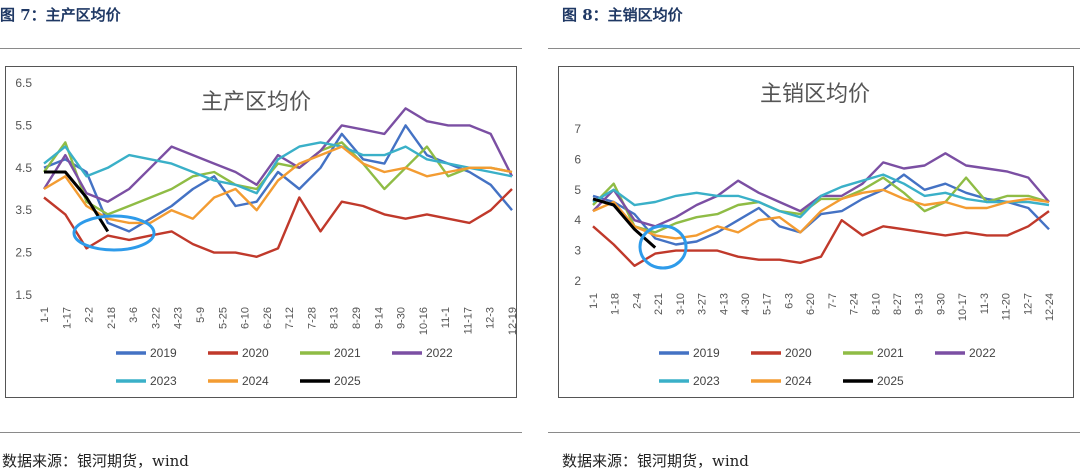  What do you see at coordinates (261, 432) in the screenshot?
I see `left-source-rule` at bounding box center [261, 432].